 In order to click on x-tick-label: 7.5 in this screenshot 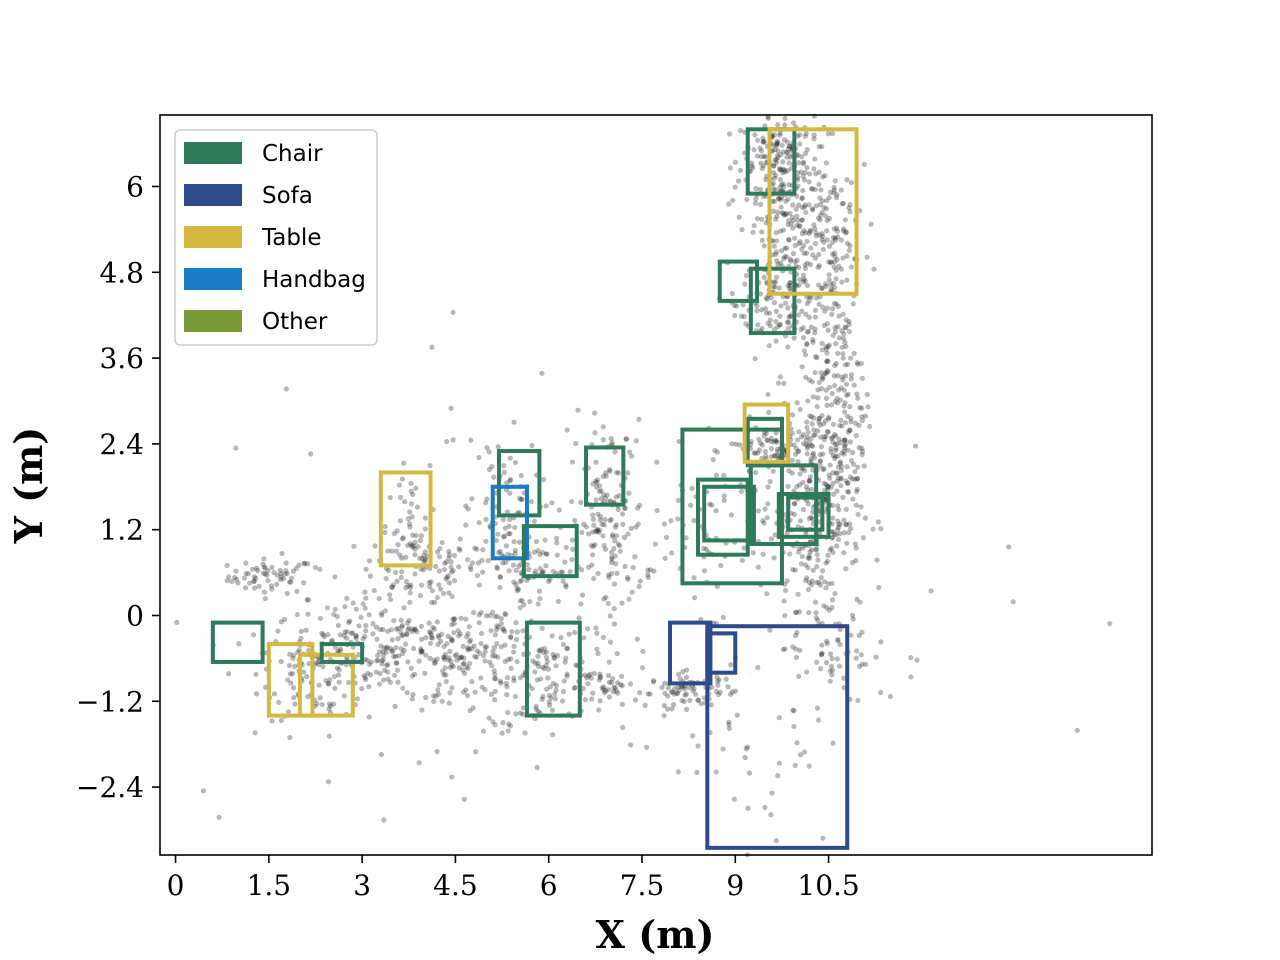, I will do `click(642, 885)`.